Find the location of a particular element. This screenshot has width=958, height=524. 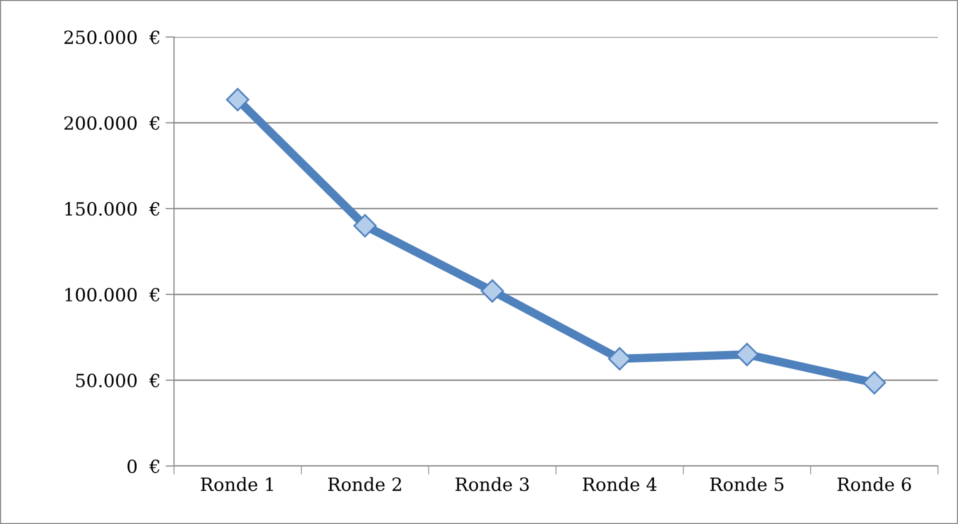

y-tick-label: 250.000 € is located at coordinates (112, 37).